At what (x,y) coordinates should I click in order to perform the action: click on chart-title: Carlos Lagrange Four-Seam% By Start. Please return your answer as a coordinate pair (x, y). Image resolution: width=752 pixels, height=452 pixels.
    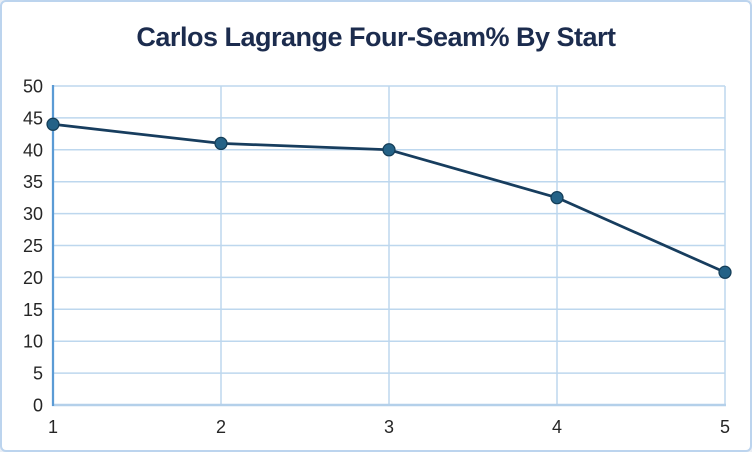
    Looking at the image, I should click on (376, 37).